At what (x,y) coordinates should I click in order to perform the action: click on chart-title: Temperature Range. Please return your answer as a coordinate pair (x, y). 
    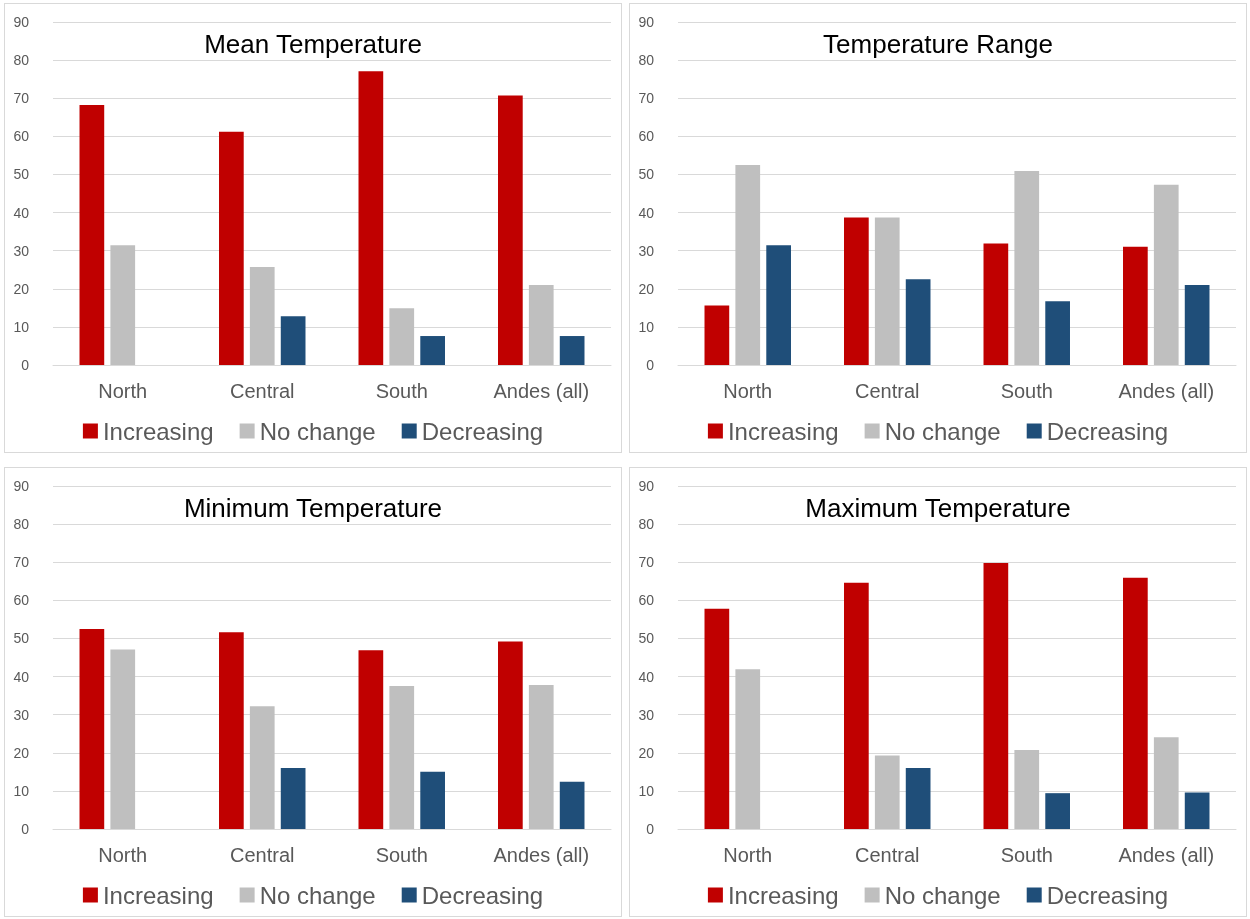
    Looking at the image, I should click on (938, 44).